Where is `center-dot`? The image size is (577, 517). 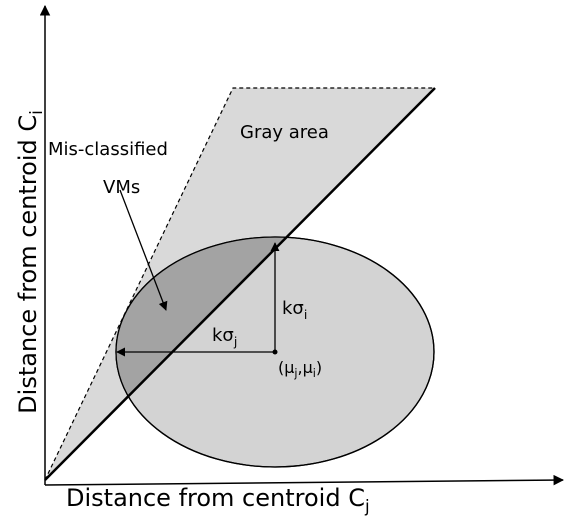 center-dot is located at coordinates (275, 352).